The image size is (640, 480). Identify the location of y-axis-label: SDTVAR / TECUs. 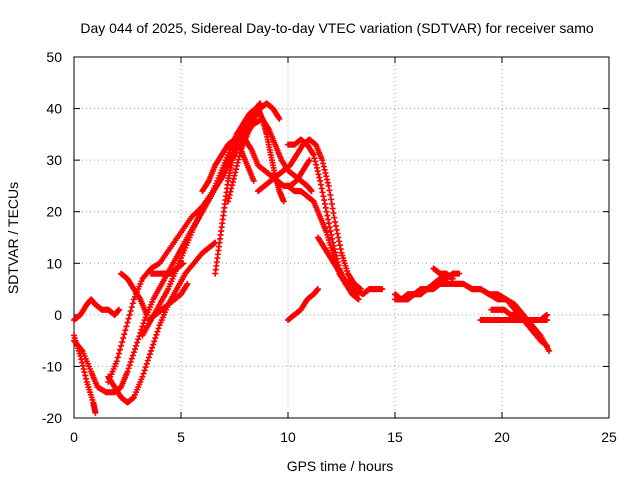
(13, 238).